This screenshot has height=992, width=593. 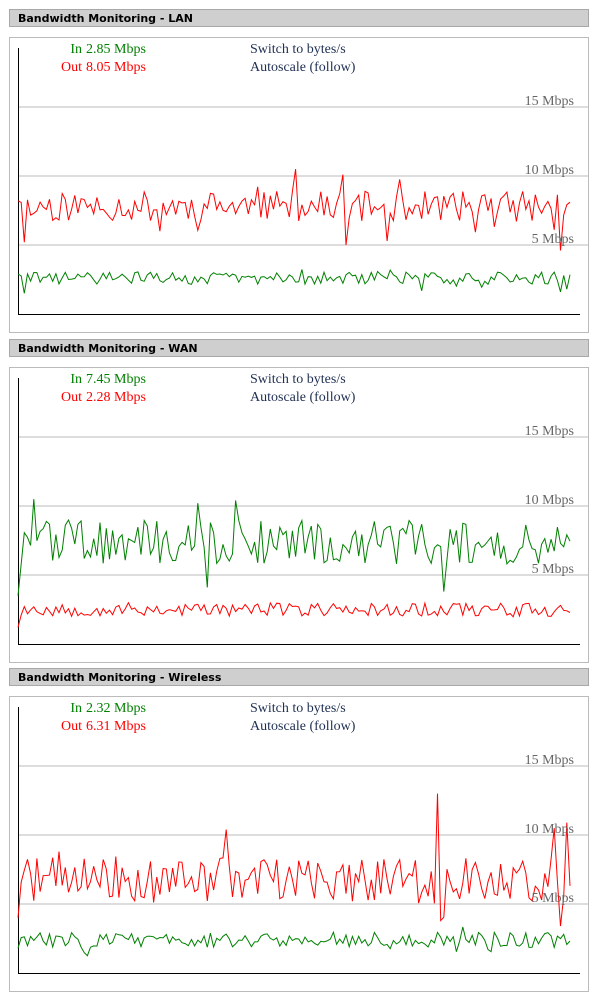 I want to click on wireless-out-legend: Out 6.31 Mbps, so click(x=97, y=727).